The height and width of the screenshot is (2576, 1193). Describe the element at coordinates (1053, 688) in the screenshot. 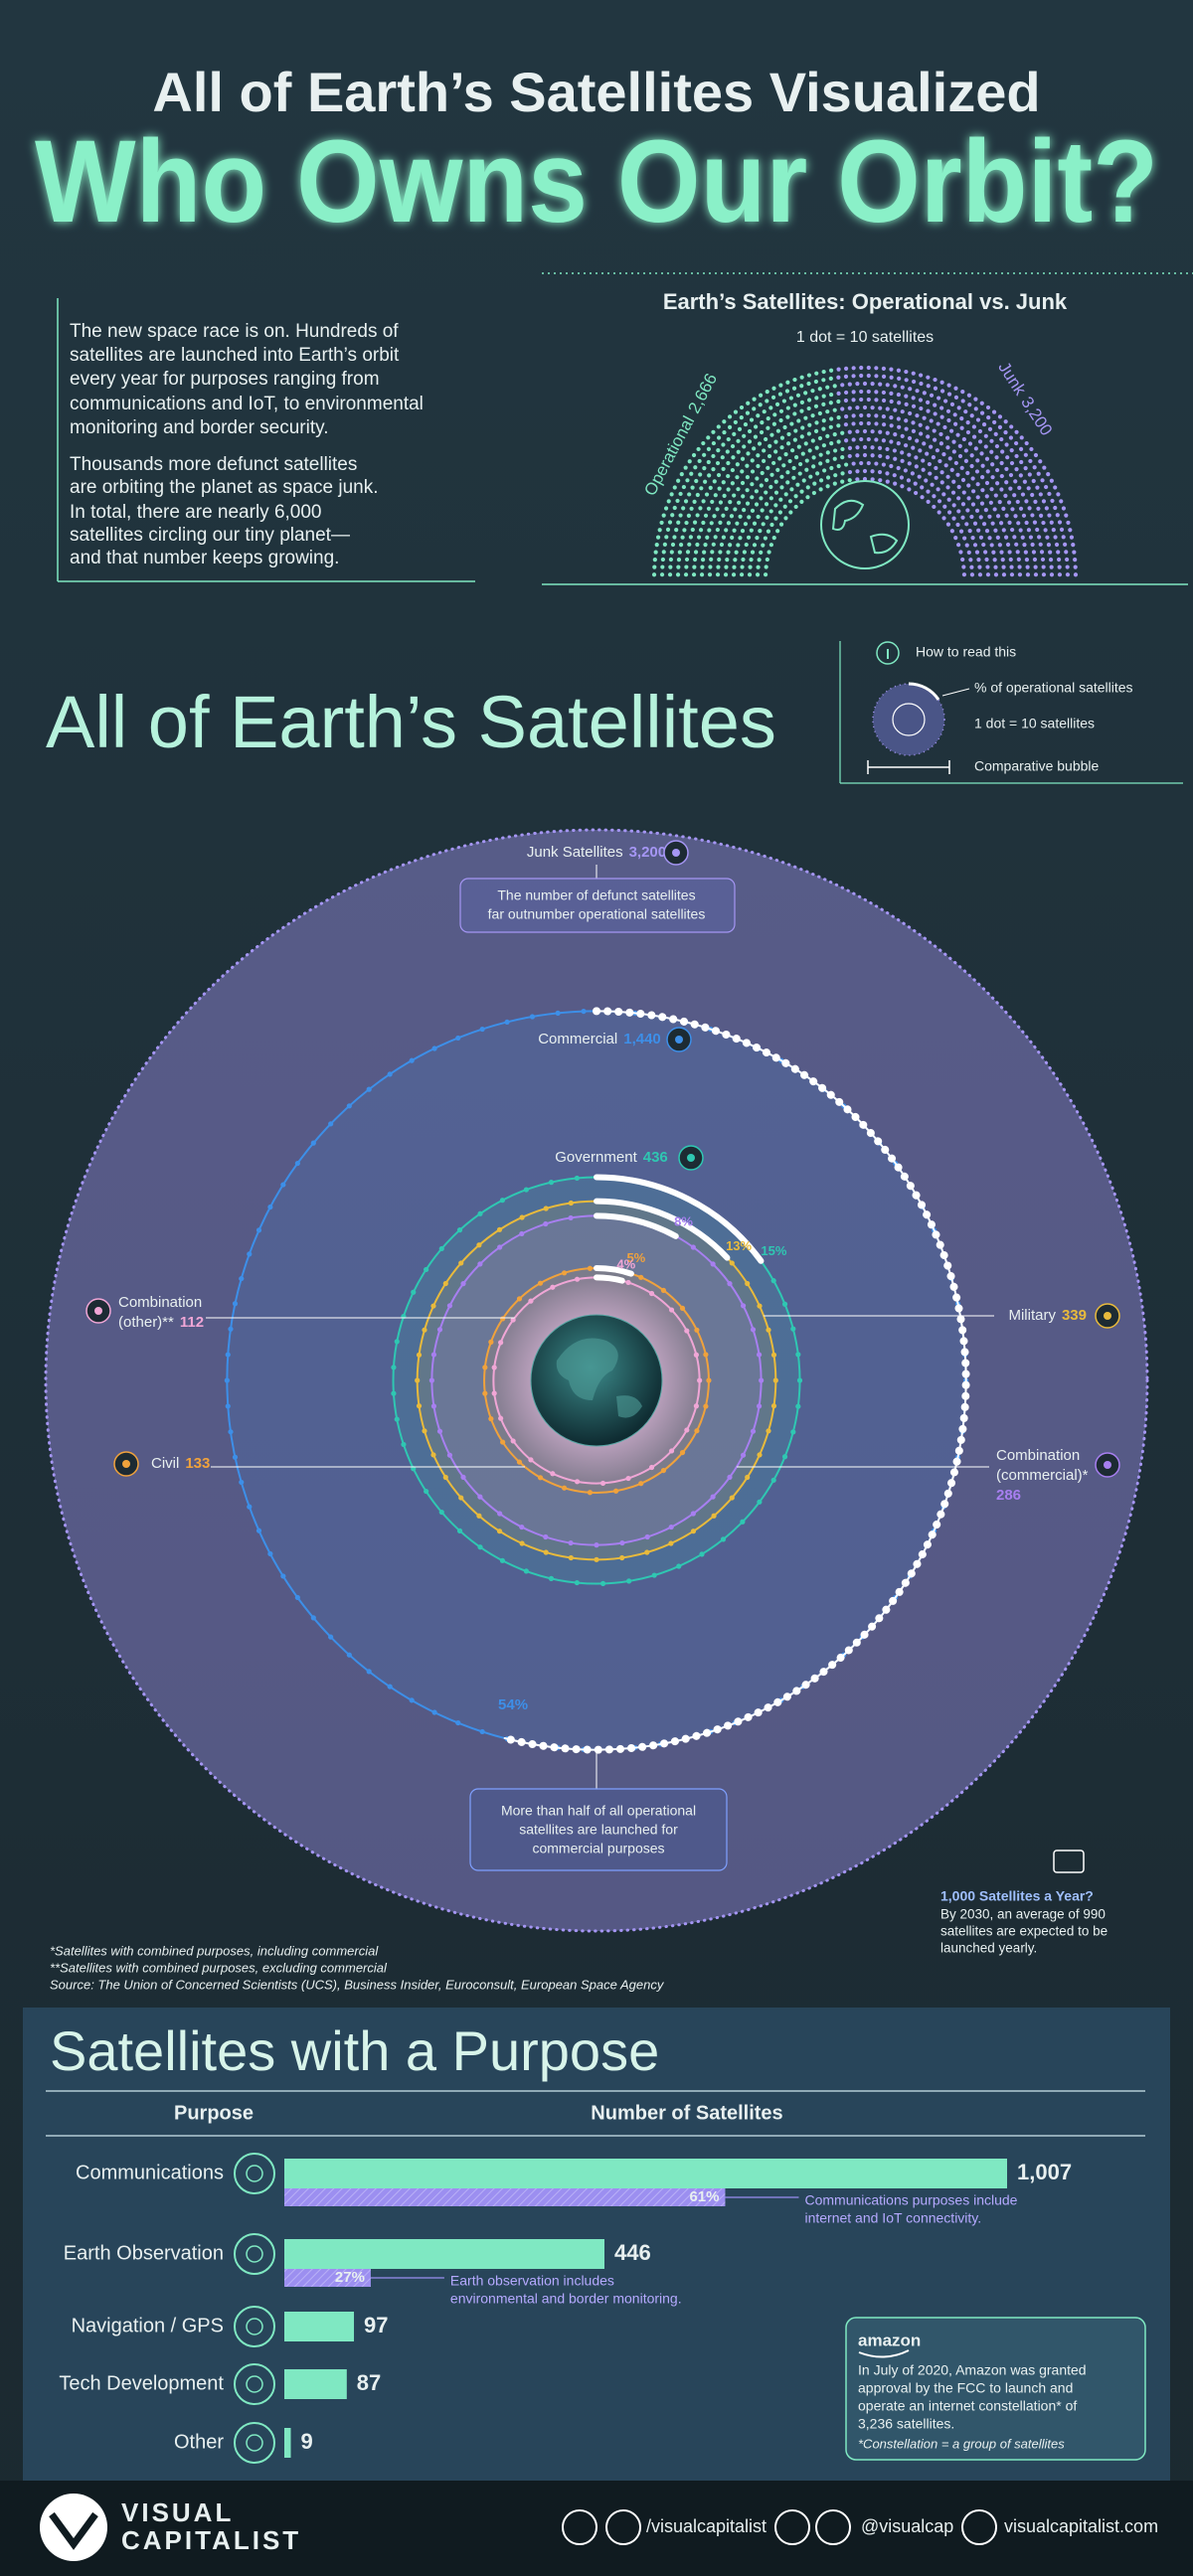

I see `legend-item: % of operational satellites` at that location.